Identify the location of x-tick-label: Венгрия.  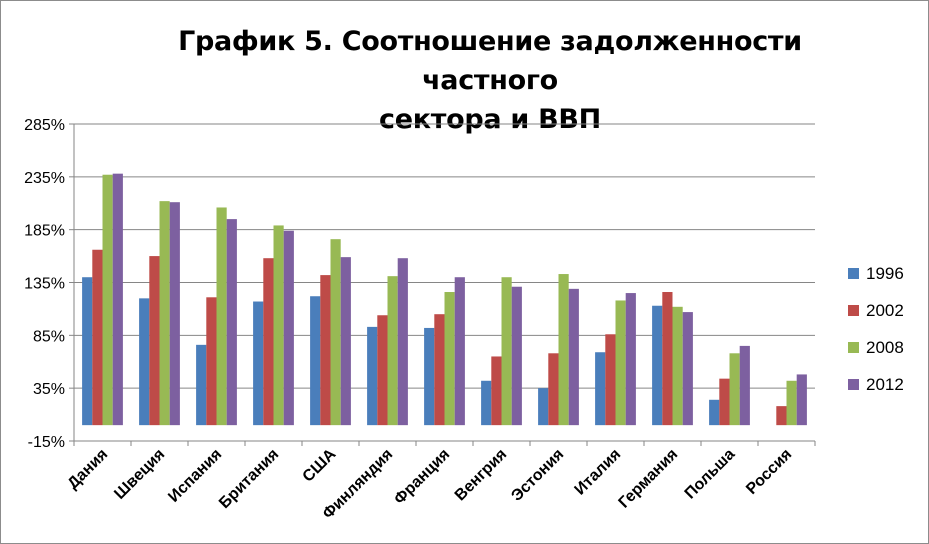
(481, 475).